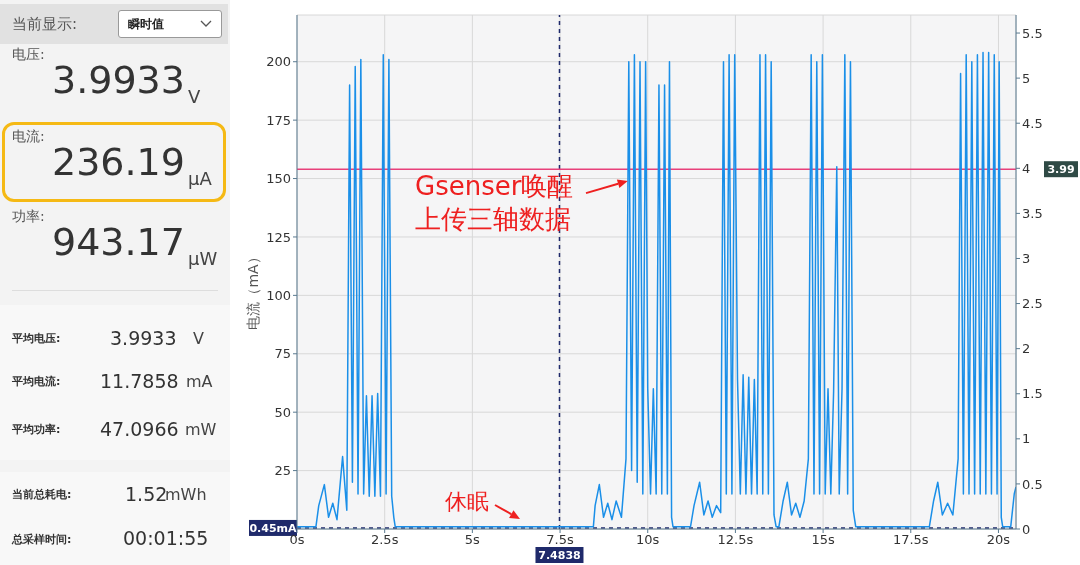  I want to click on text: 当前显示:, so click(45, 24).